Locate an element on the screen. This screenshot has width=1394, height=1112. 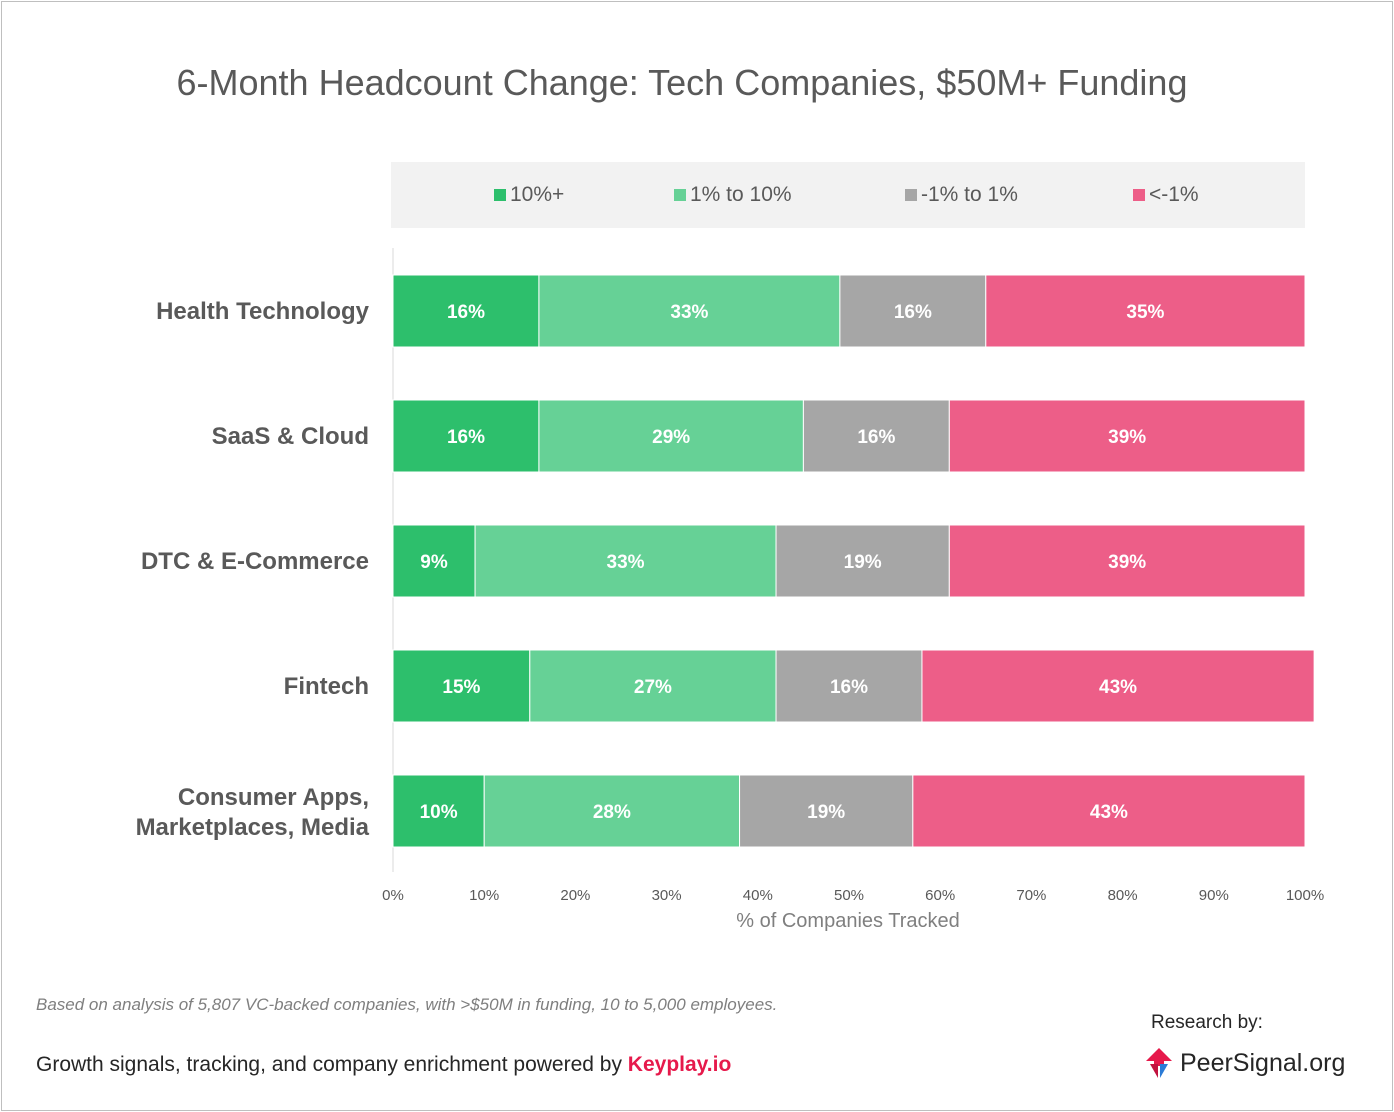
peersignal-logo-icon is located at coordinates (1159, 1063).